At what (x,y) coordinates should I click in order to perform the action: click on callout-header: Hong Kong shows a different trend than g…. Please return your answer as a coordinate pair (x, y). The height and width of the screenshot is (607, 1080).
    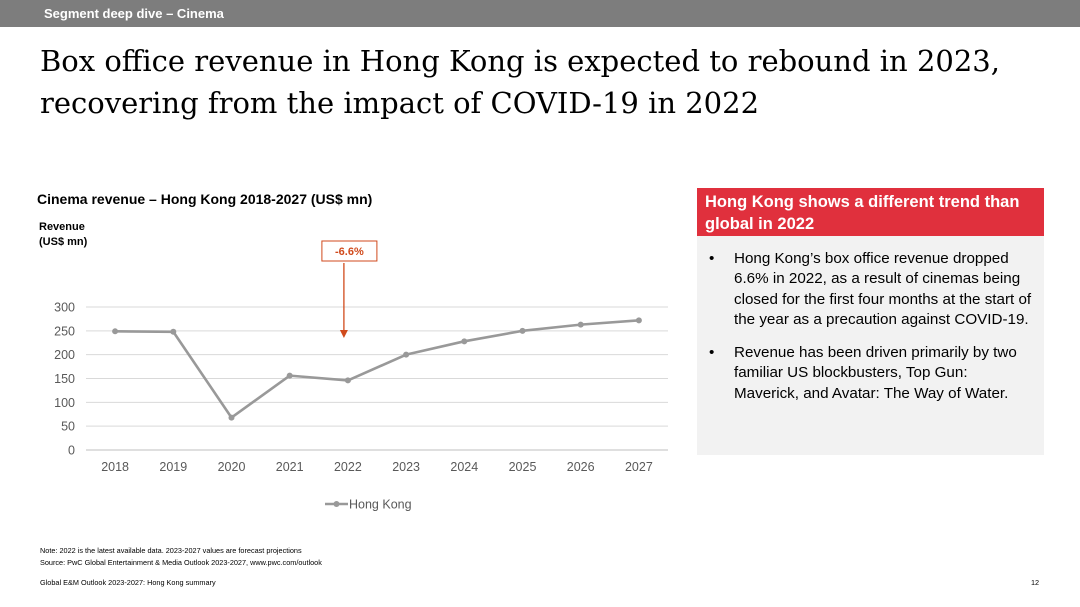
    Looking at the image, I should click on (870, 212).